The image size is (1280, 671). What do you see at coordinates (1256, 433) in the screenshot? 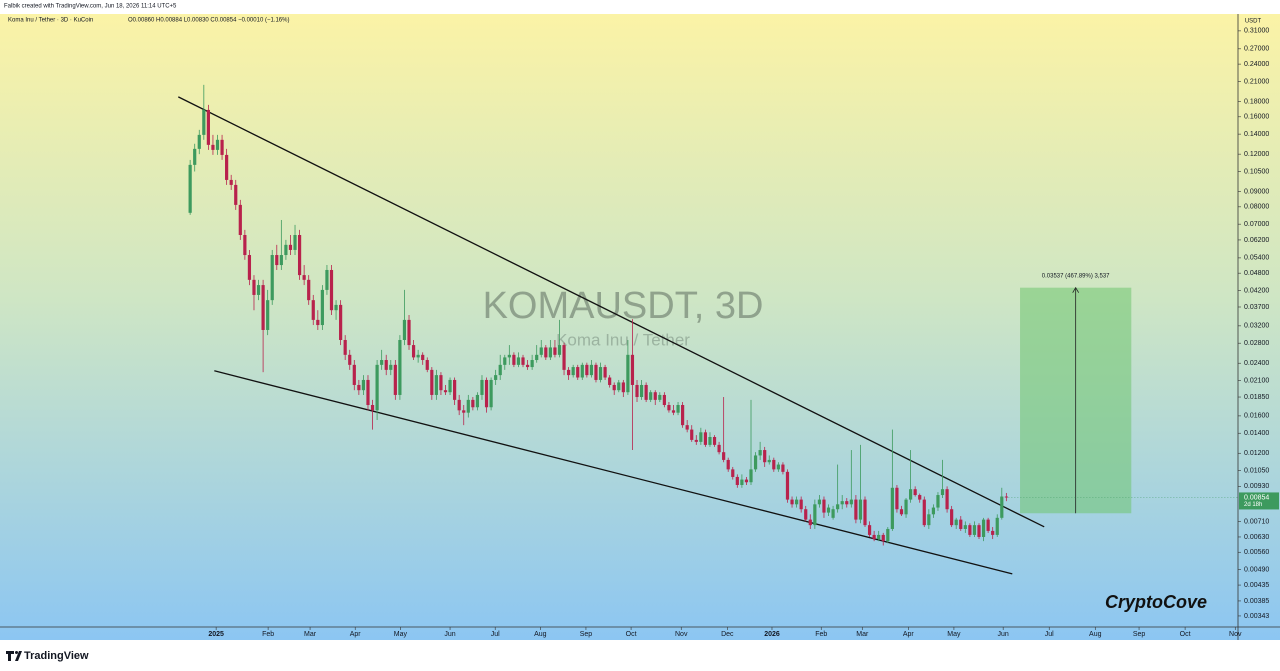
I see `y-tick-label: 0.01400` at bounding box center [1256, 433].